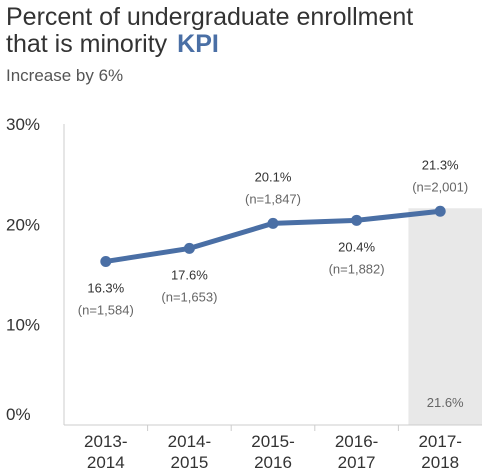 This screenshot has width=486, height=476. I want to click on line-layer, so click(273, 236).